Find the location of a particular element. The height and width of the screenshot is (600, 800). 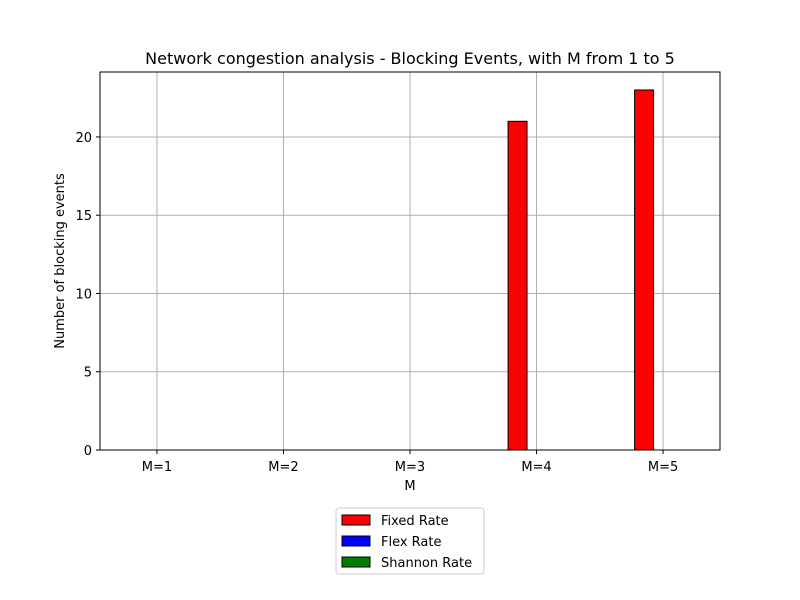

x-axis-ticks: M=1 M=2 M=3 M=4 M=5 is located at coordinates (410, 462).